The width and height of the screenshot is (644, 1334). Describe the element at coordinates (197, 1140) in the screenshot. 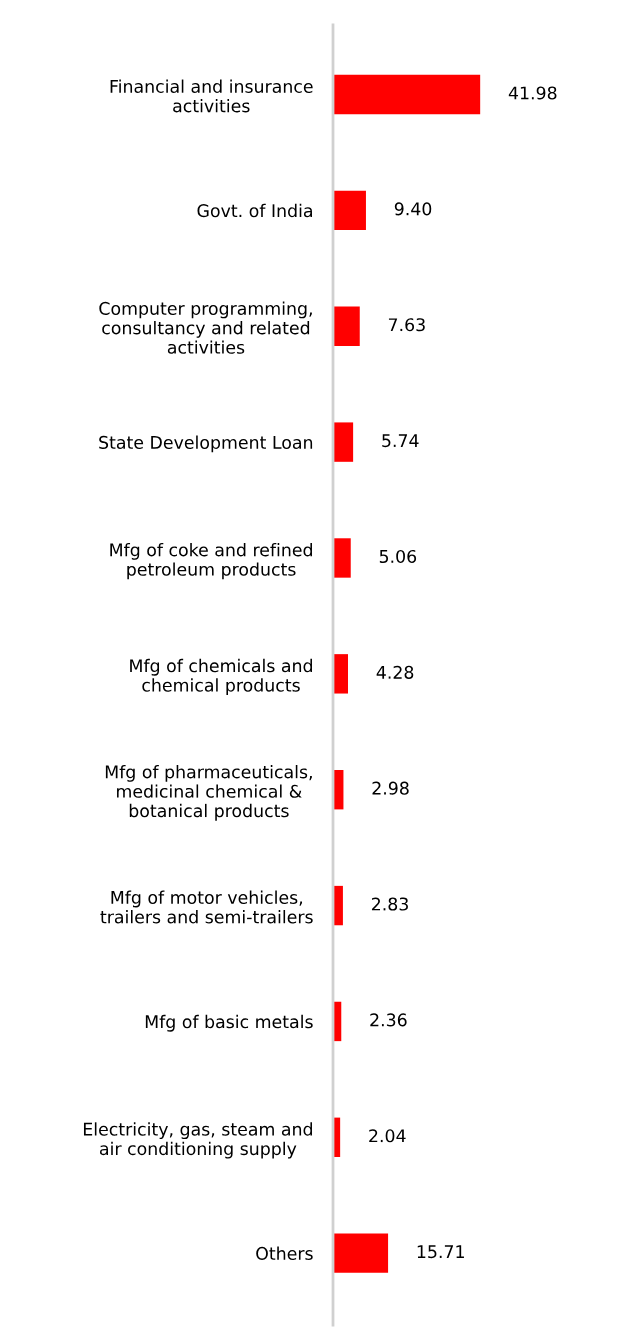

I see `y-tick-label: Electricity, gas, steam and air conditioning supply` at that location.